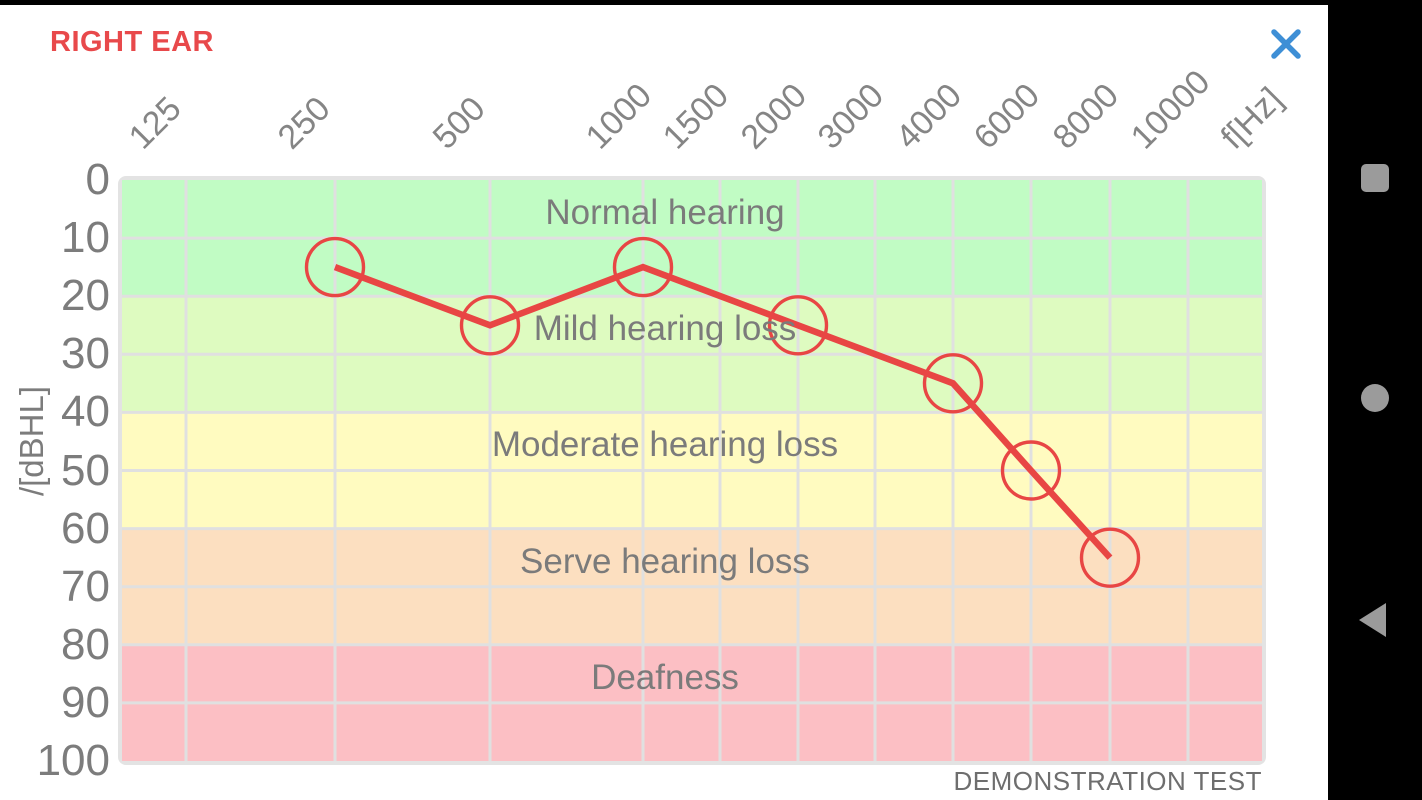  I want to click on db-axis-label-0: 0, so click(97, 179).